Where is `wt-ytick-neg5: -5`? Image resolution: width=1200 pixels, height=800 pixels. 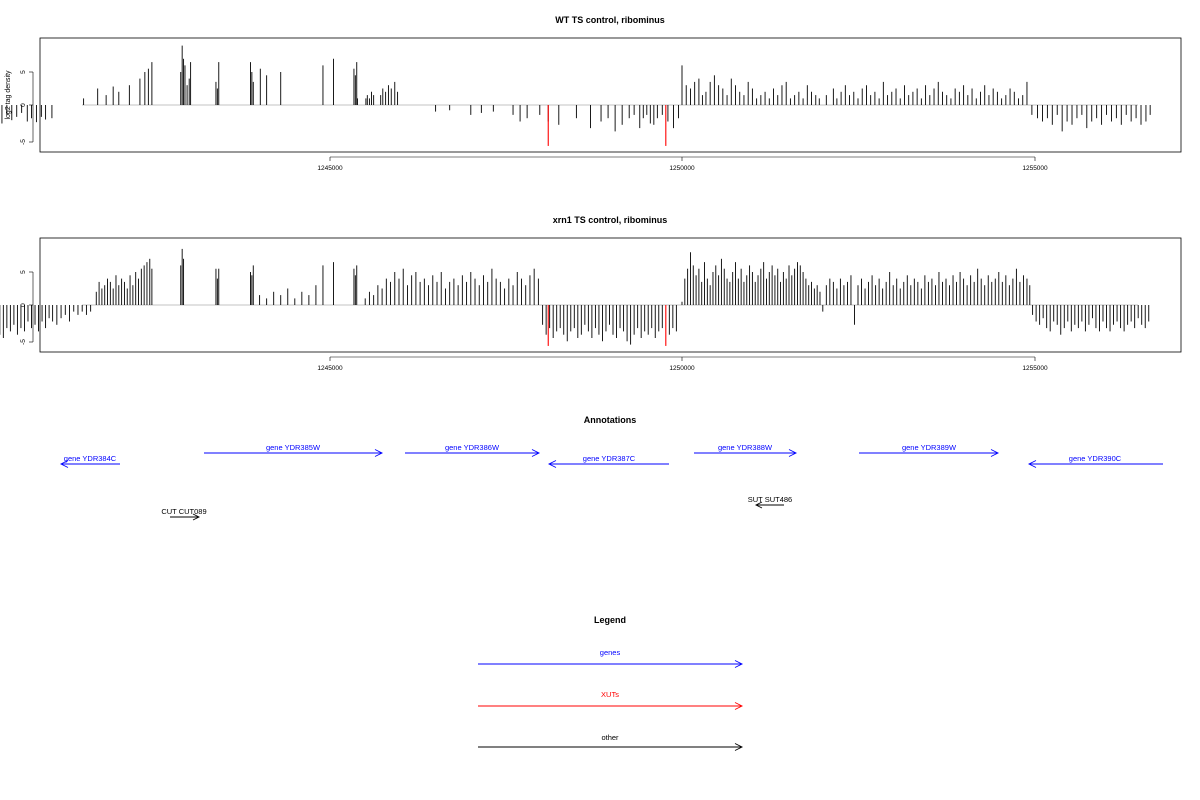
wt-ytick-neg5: -5 is located at coordinates (23, 142).